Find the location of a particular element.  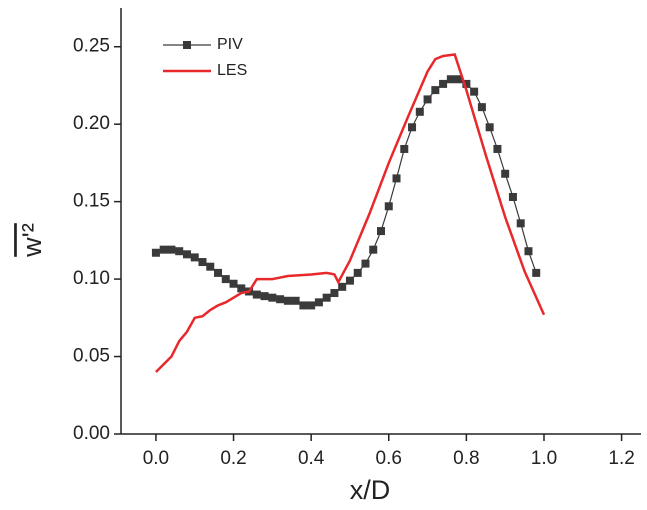

x-axis-label: x/D is located at coordinates (370, 490).